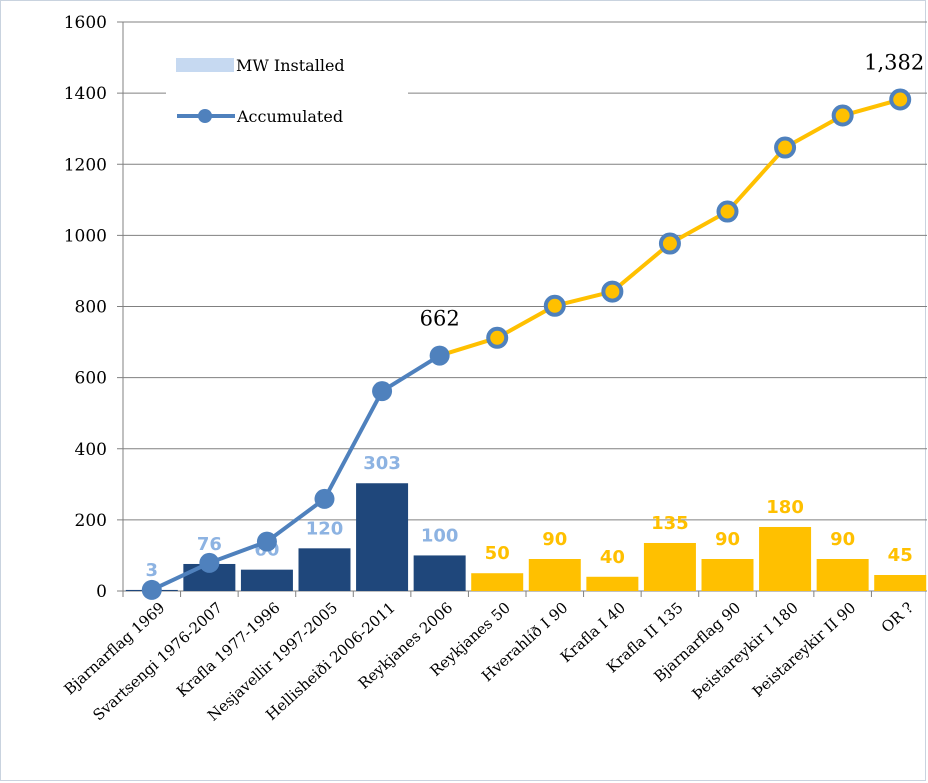 This screenshot has height=783, width=928. What do you see at coordinates (894, 63) in the screenshot?
I see `annotation-label: 1,382` at bounding box center [894, 63].